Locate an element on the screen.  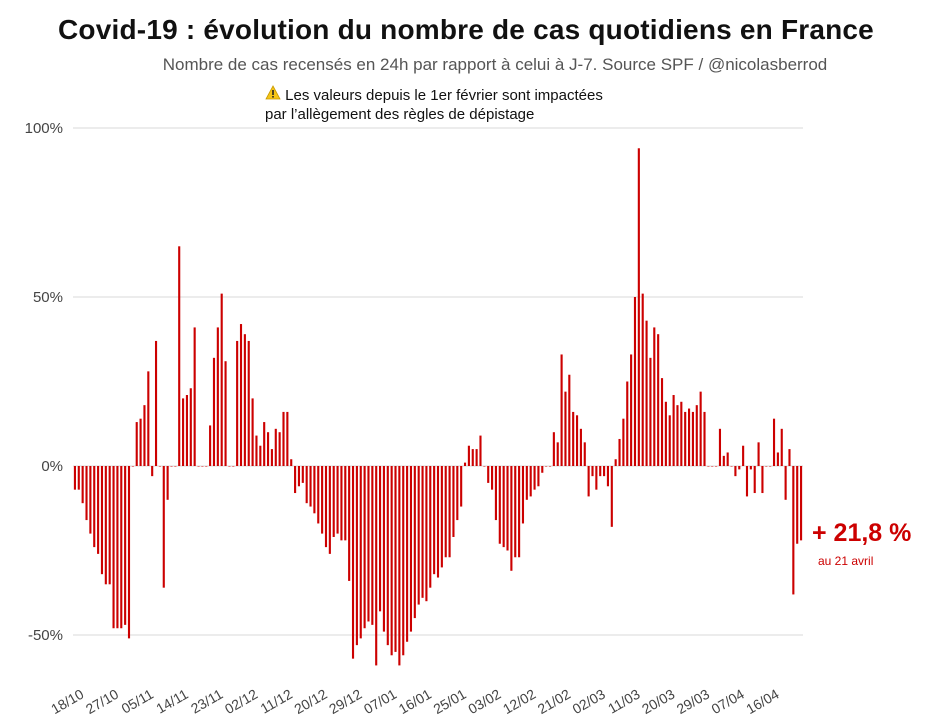
x-tick-label: 27/10 is located at coordinates (102, 701).